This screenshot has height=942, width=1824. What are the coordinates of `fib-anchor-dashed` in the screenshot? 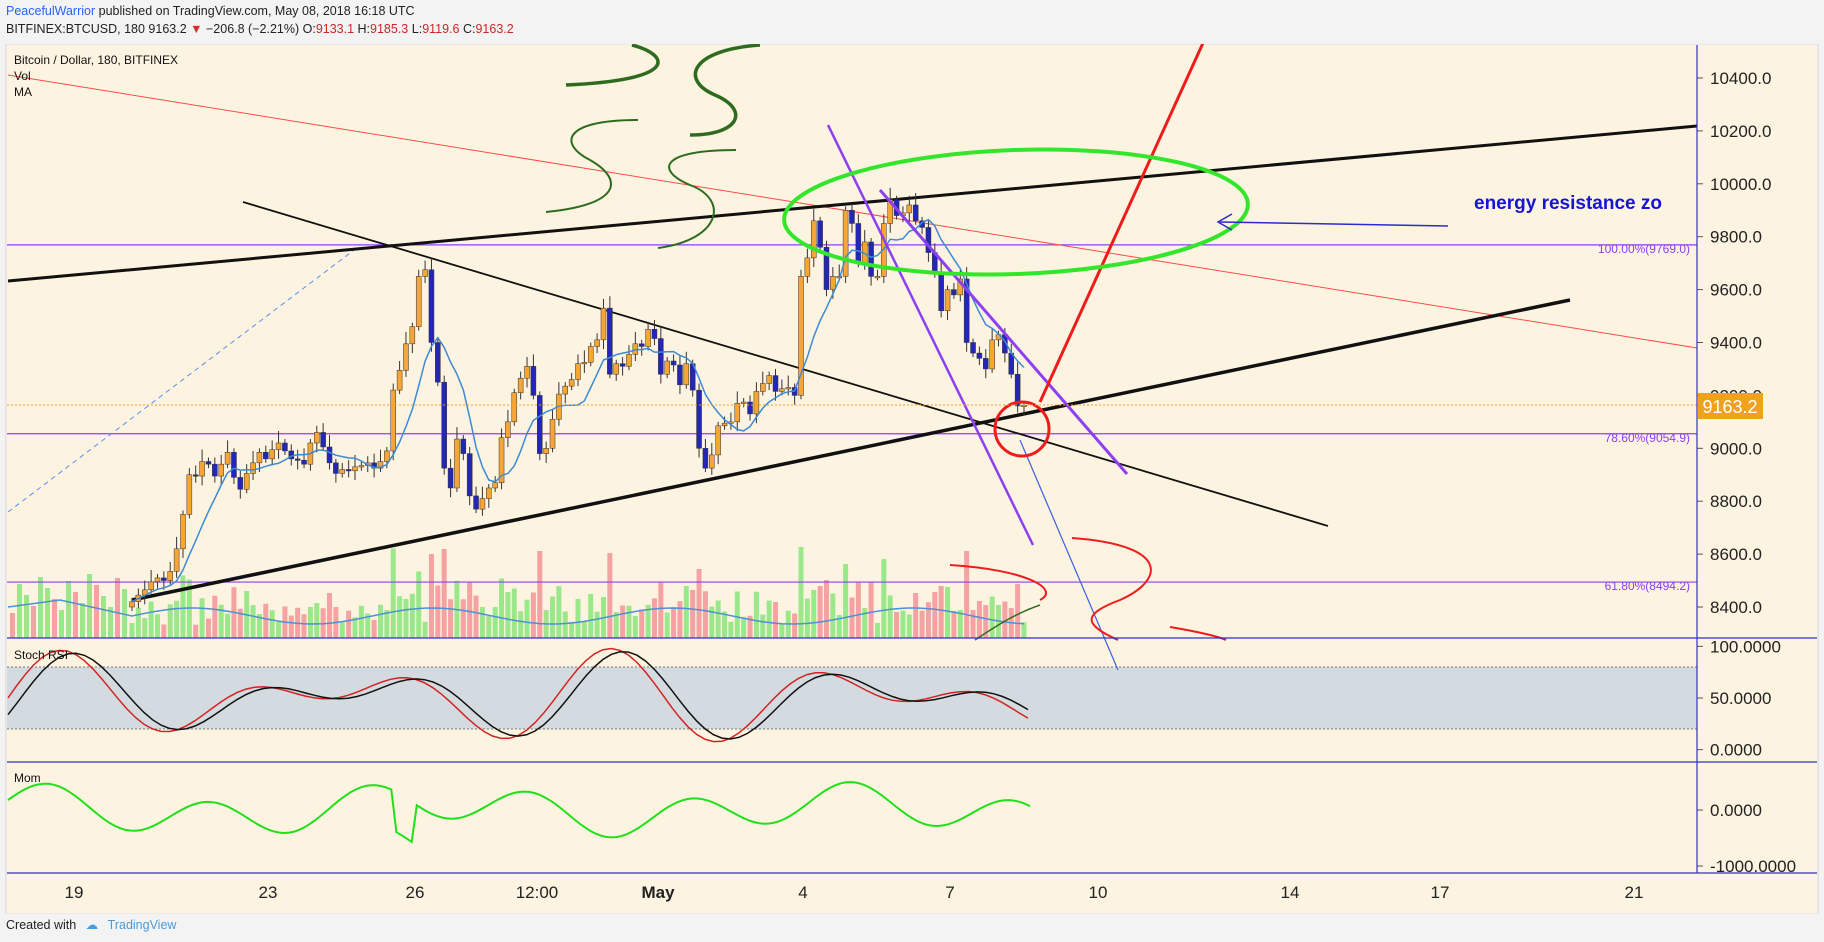 It's located at (185, 378).